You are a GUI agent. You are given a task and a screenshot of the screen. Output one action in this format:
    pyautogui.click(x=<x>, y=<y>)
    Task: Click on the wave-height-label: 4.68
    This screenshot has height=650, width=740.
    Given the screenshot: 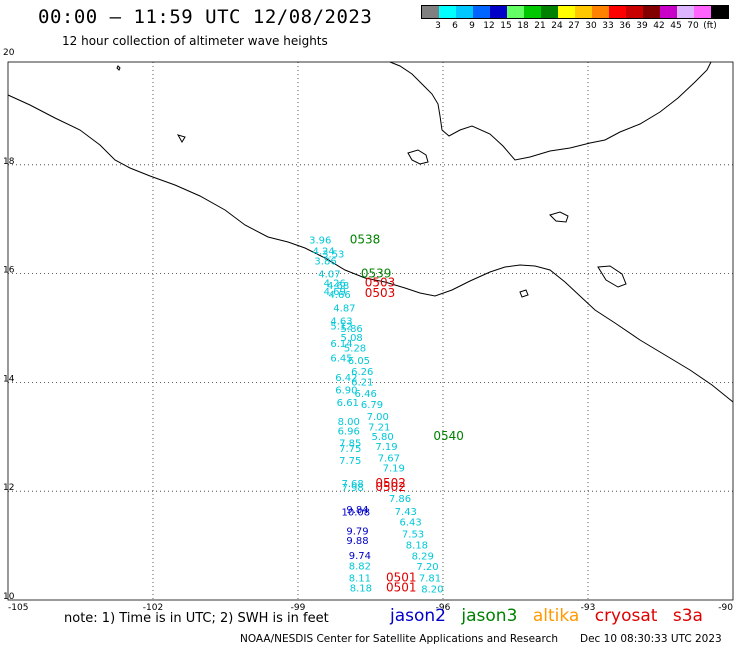 What is the action you would take?
    pyautogui.click(x=338, y=286)
    